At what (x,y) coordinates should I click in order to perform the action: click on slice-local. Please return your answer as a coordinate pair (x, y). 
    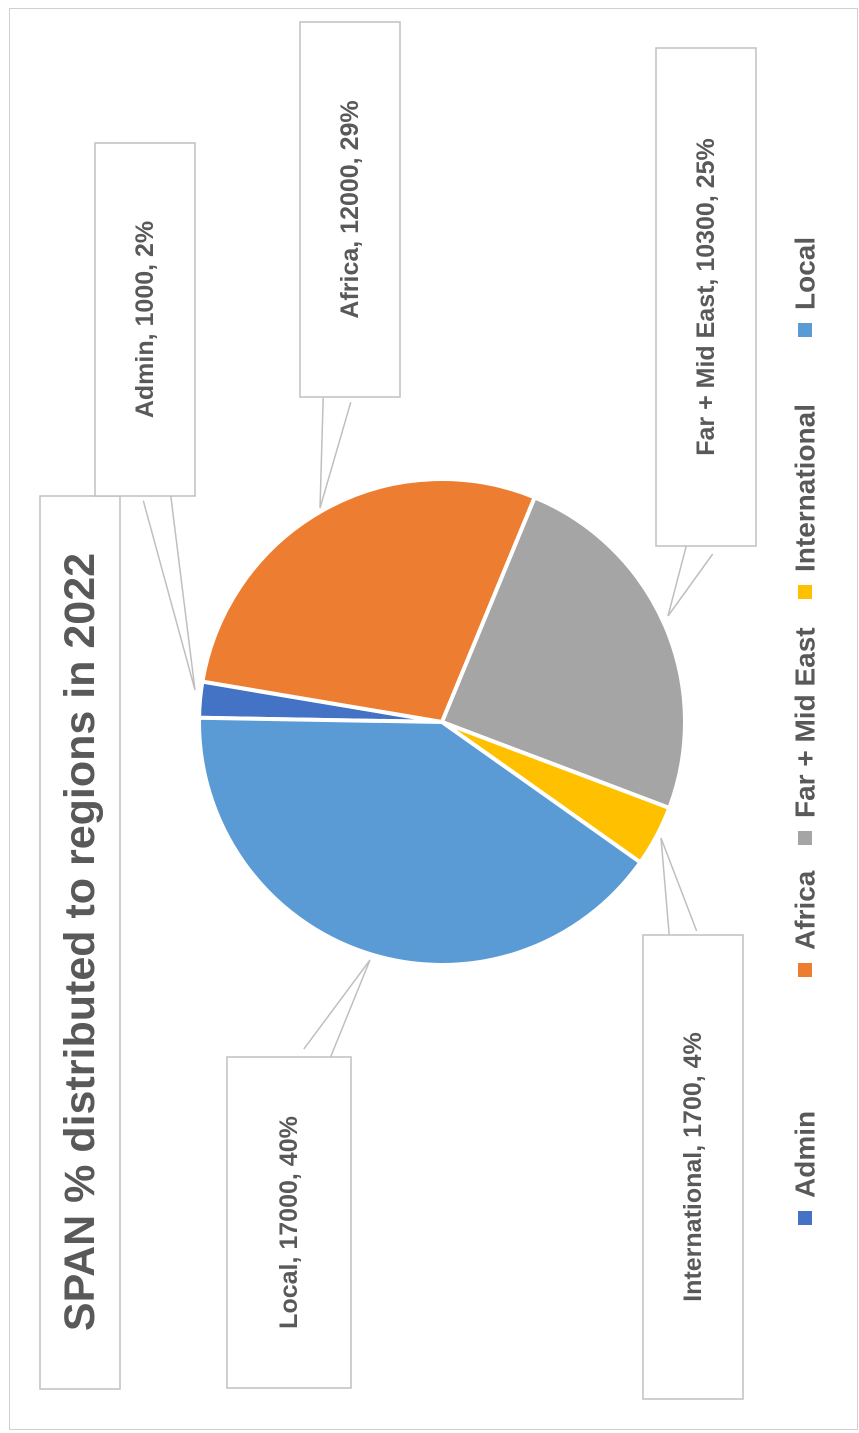
    Looking at the image, I should click on (420, 841).